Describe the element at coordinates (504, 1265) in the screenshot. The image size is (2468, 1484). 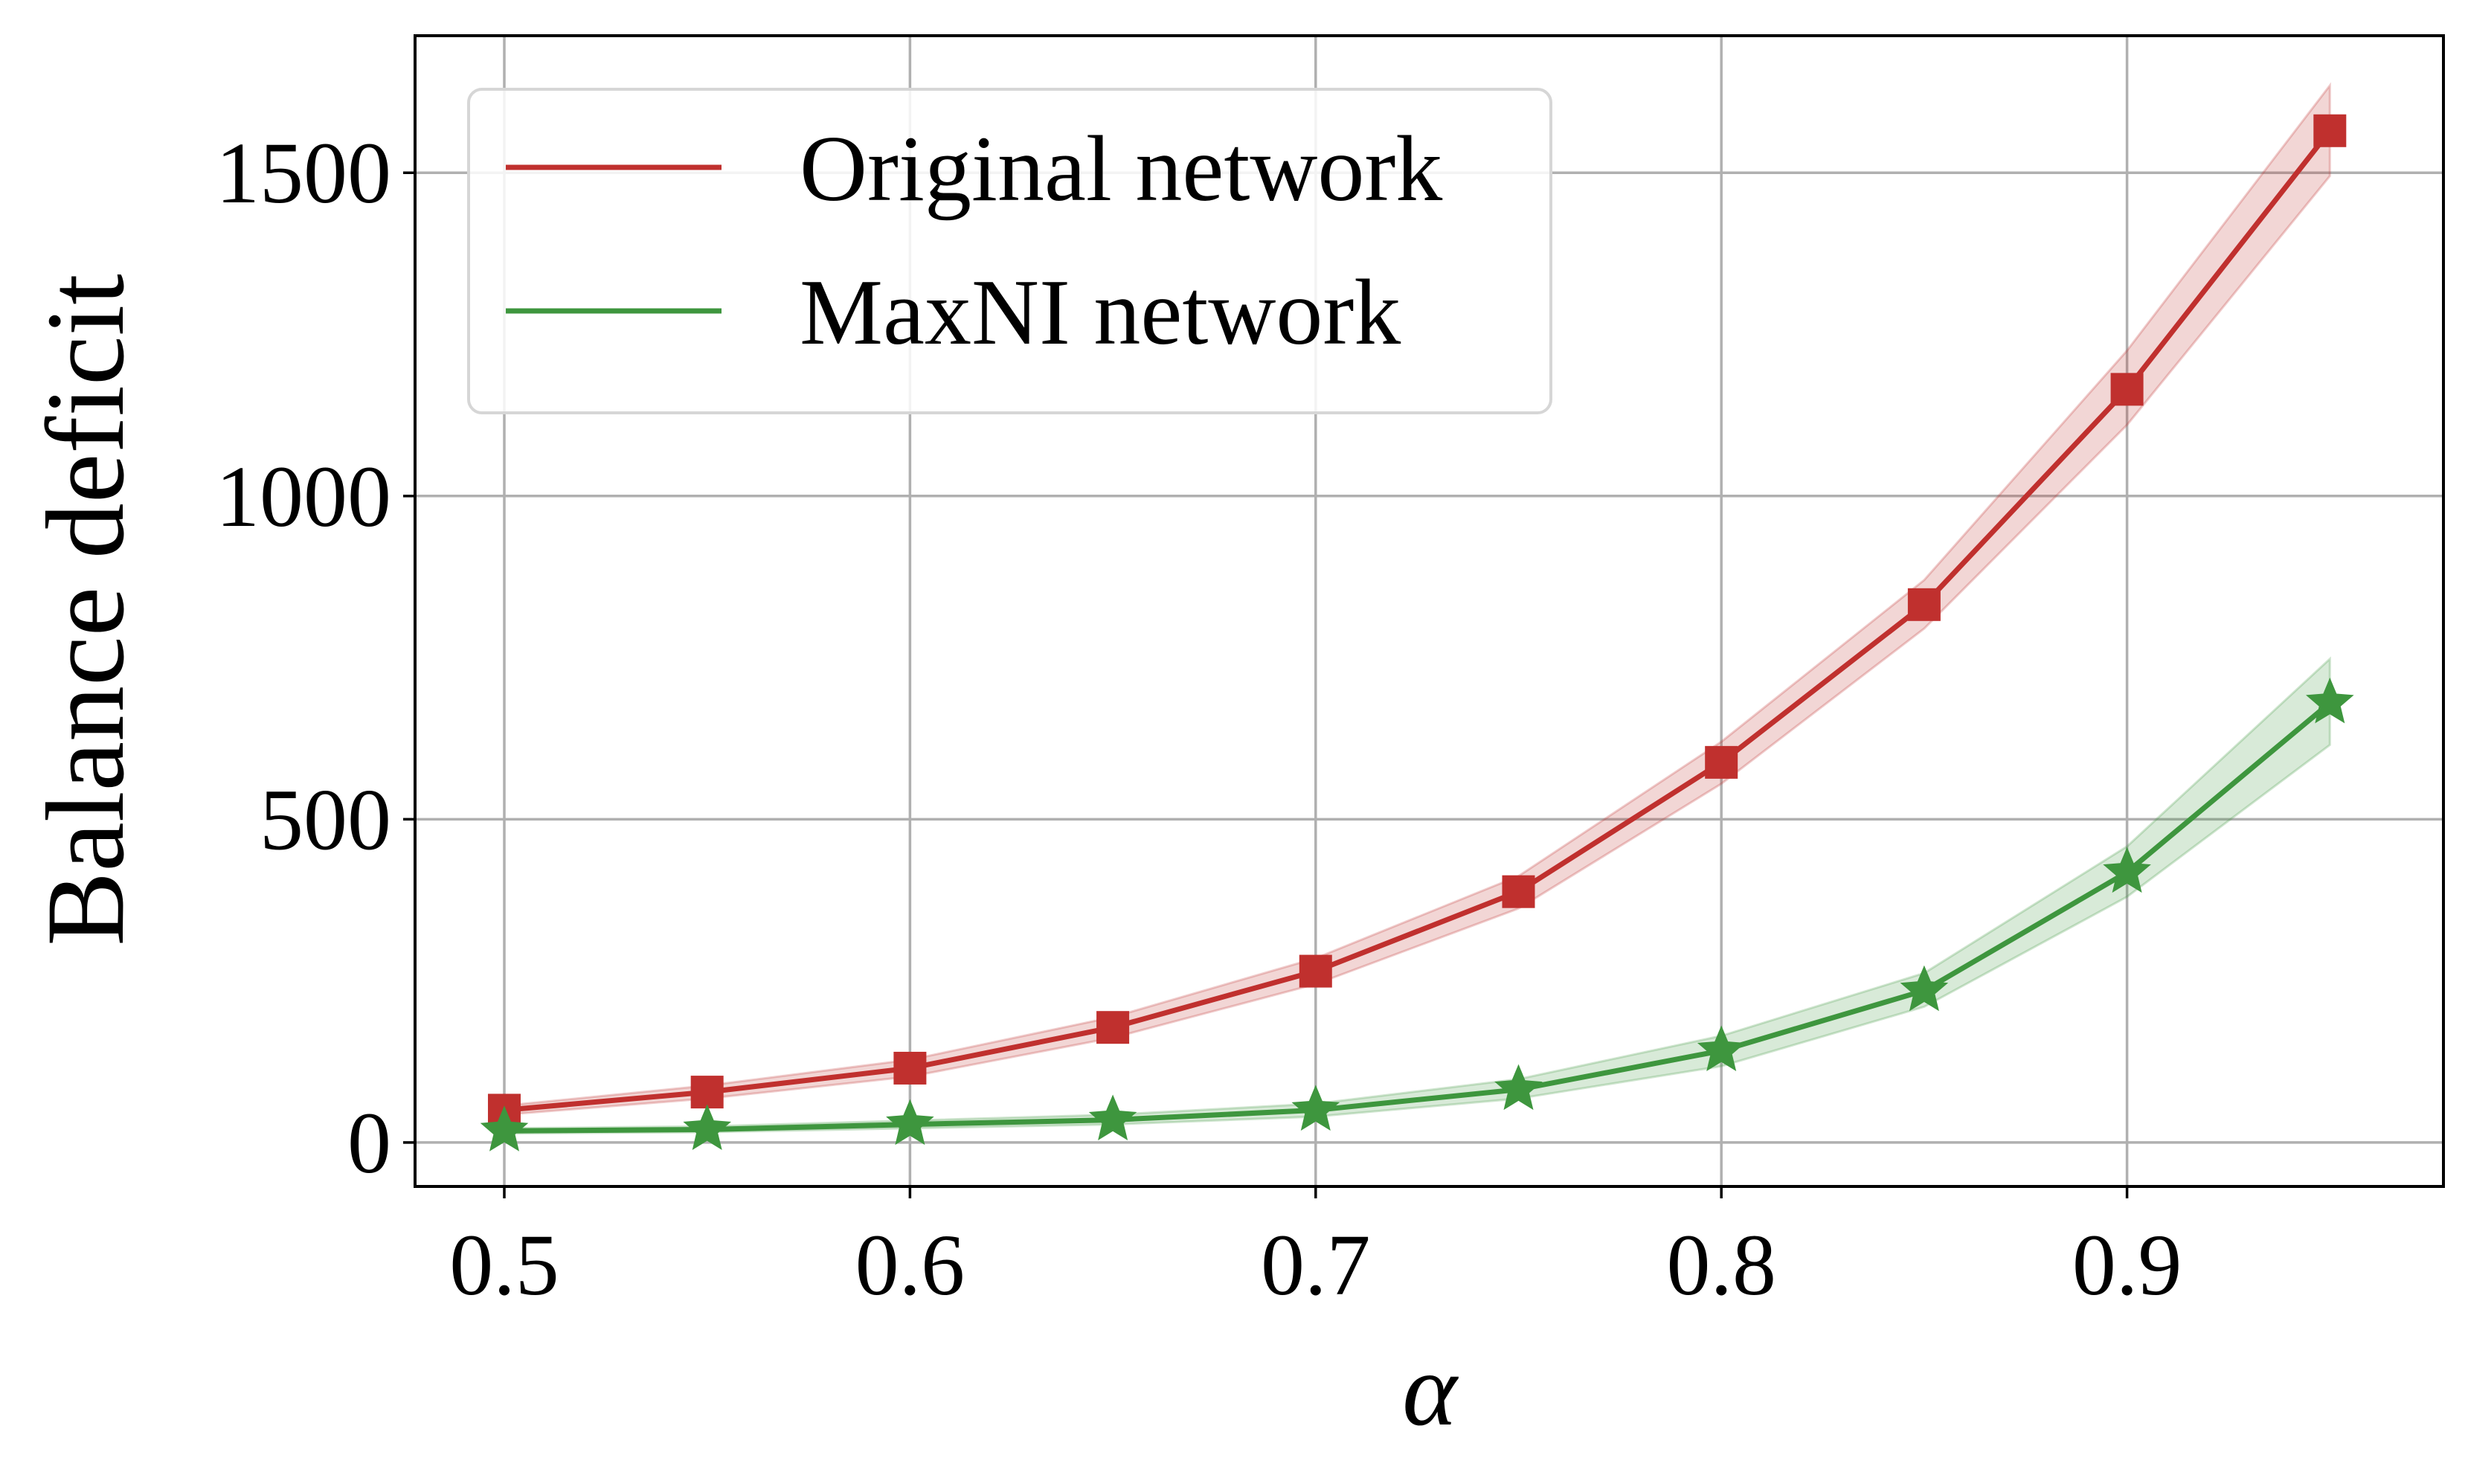
I see `x-tick-label: 0.5` at that location.